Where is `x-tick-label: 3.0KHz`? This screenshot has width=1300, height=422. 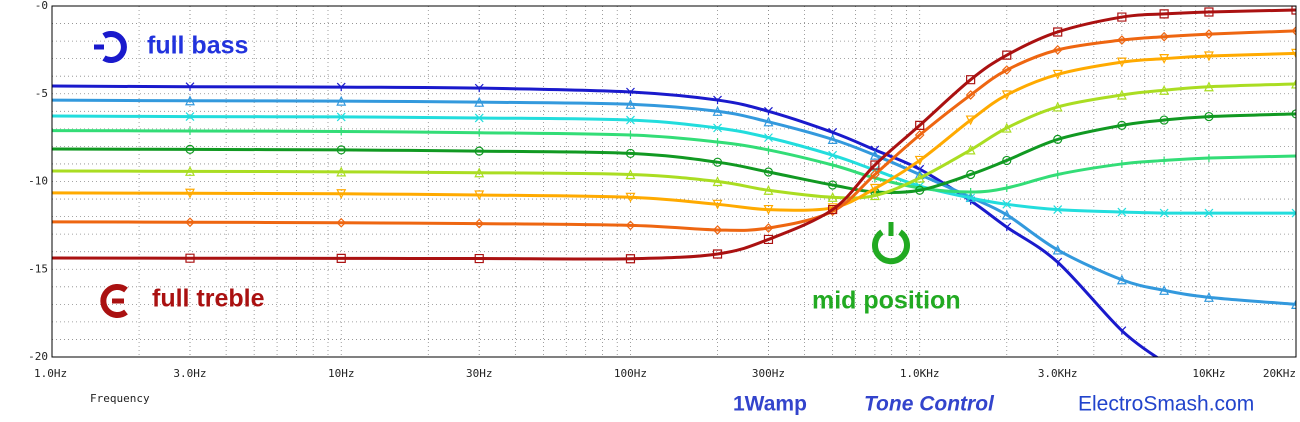 x-tick-label: 3.0KHz is located at coordinates (1058, 373).